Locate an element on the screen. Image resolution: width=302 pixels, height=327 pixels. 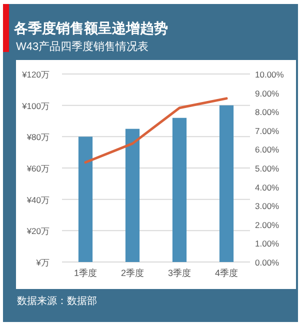
chart-title: 各季度销售额呈递增趋势 is located at coordinates (90, 28).